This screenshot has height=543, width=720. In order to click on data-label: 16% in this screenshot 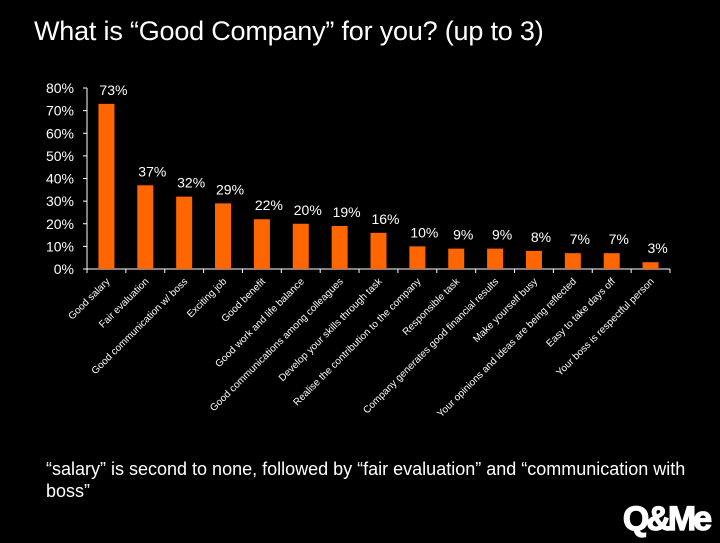, I will do `click(385, 219)`.